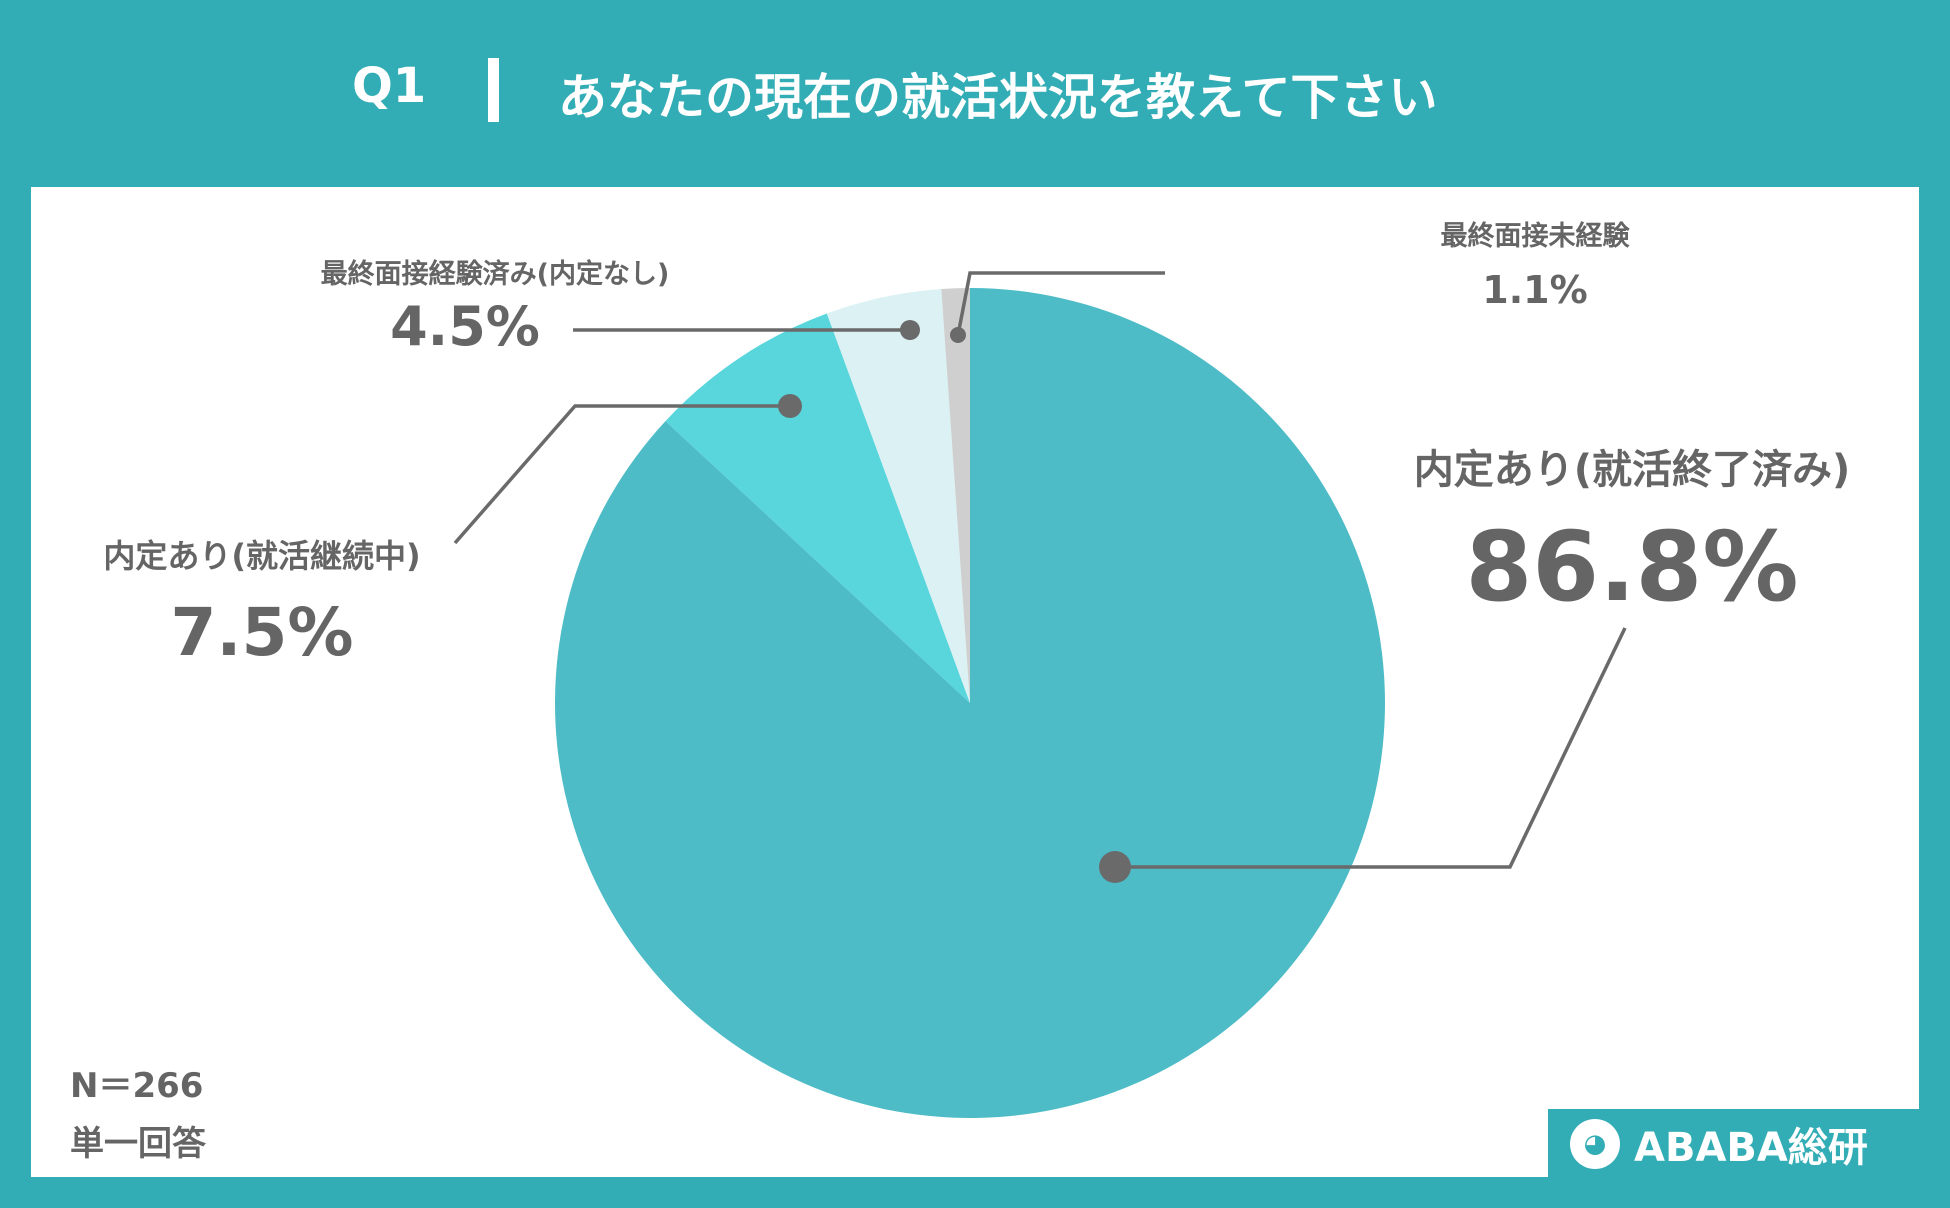 The height and width of the screenshot is (1208, 1950). I want to click on slice-value-2: 7.5%, so click(261, 632).